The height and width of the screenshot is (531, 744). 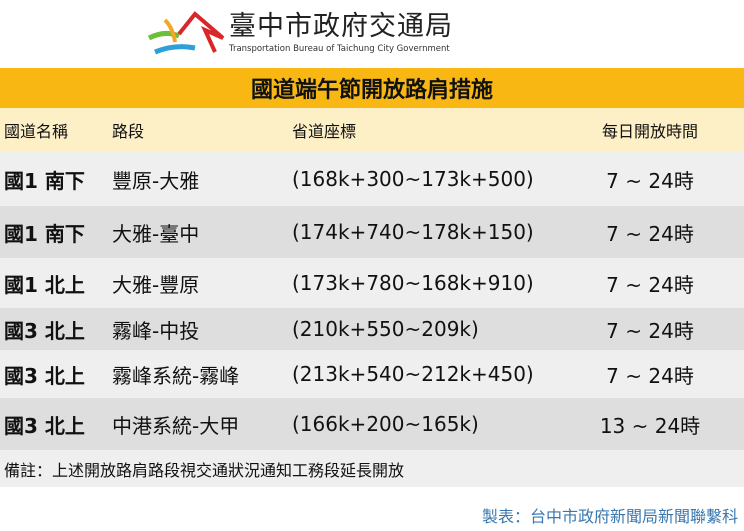 I want to click on table-row: 國1 南下 大雅-臺中 (174k+740~178k+150) 7 ~ 24時, so click(x=372, y=232).